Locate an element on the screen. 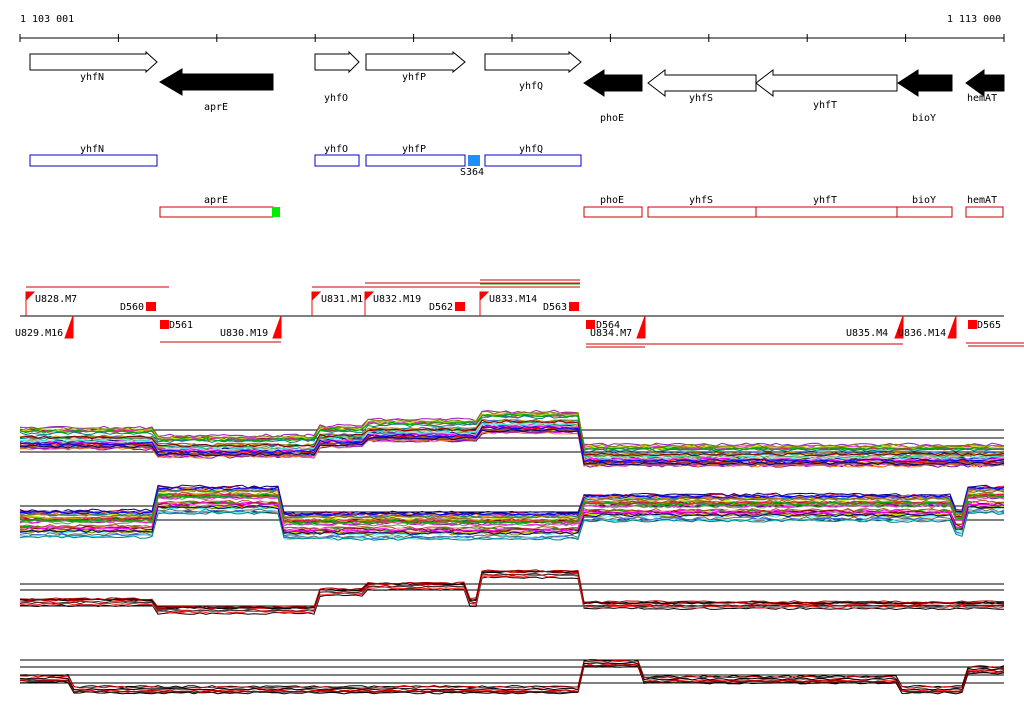  flag-U830 is located at coordinates (277, 327).